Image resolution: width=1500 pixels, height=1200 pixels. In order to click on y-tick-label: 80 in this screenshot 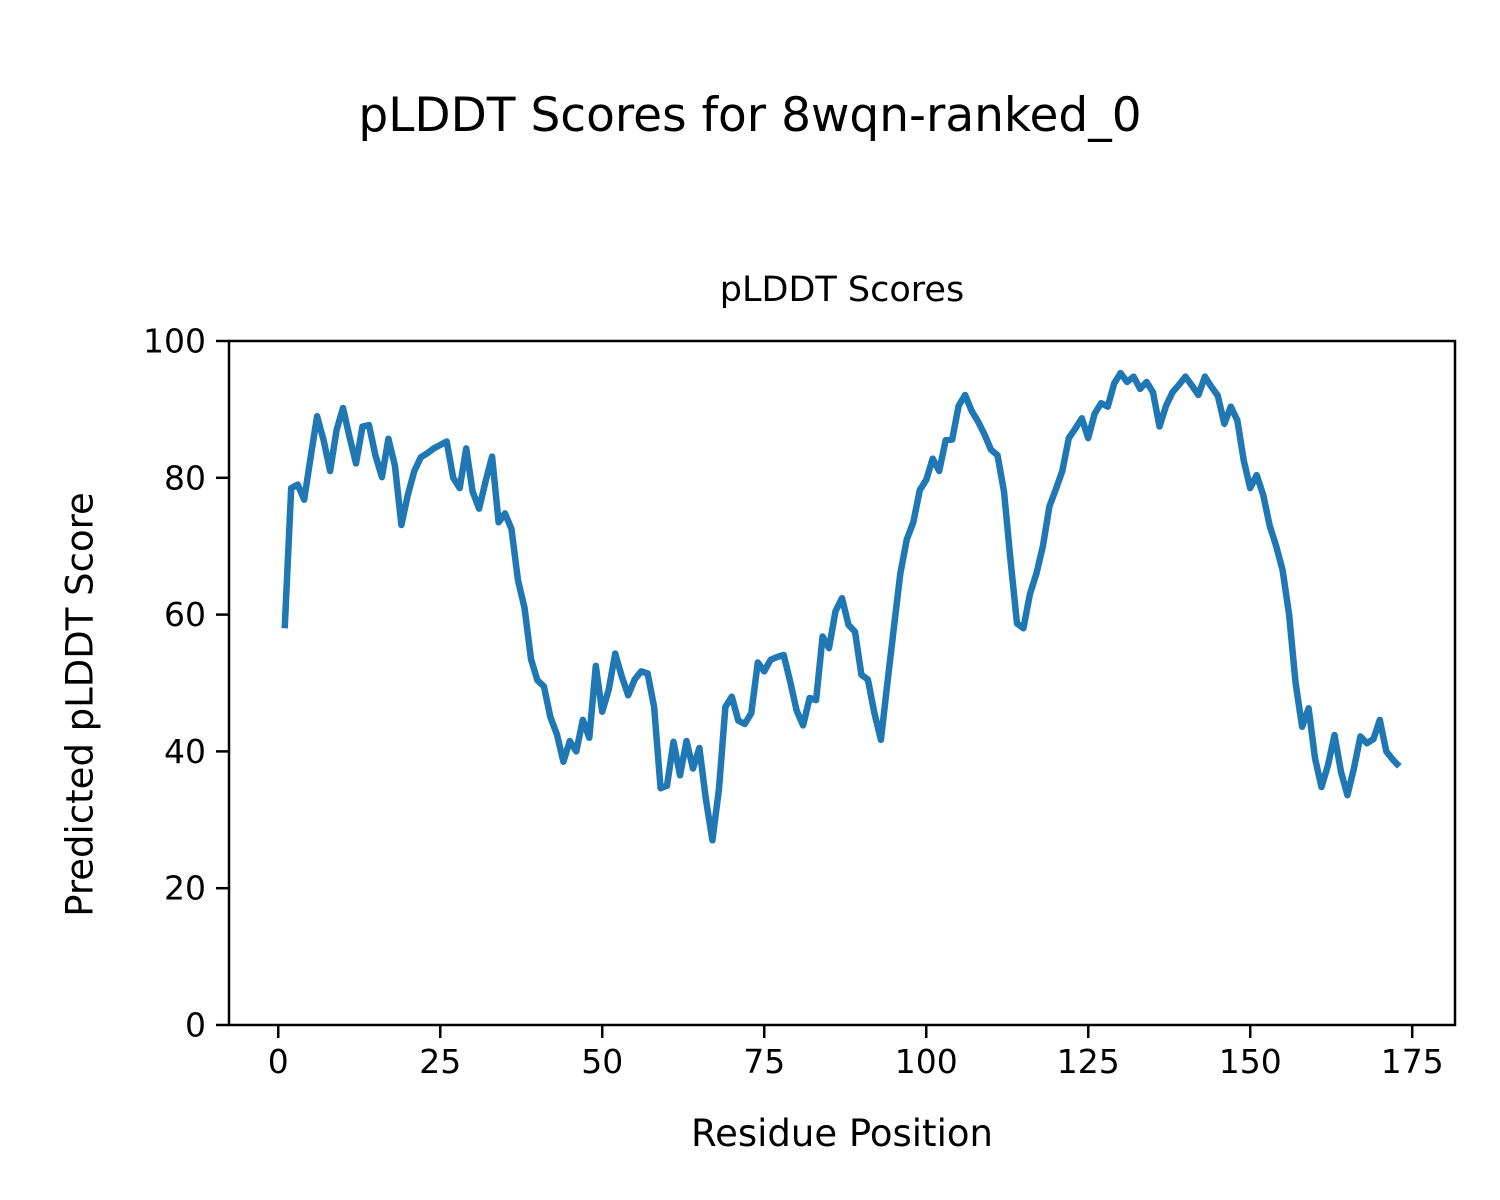, I will do `click(185, 477)`.